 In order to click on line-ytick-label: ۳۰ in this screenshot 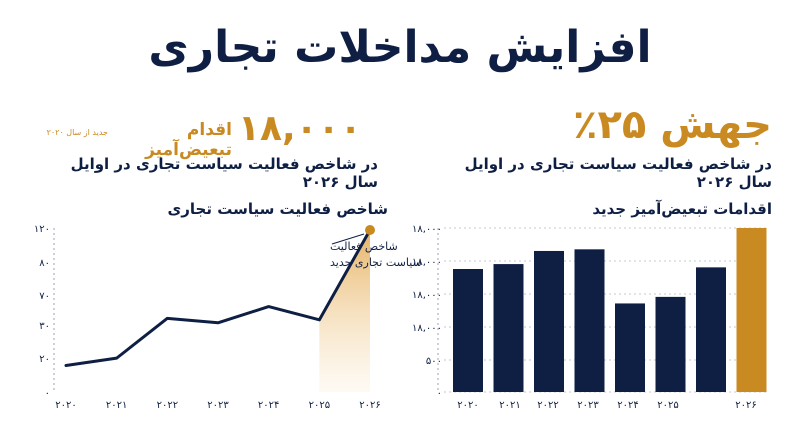, I will do `click(44, 326)`.